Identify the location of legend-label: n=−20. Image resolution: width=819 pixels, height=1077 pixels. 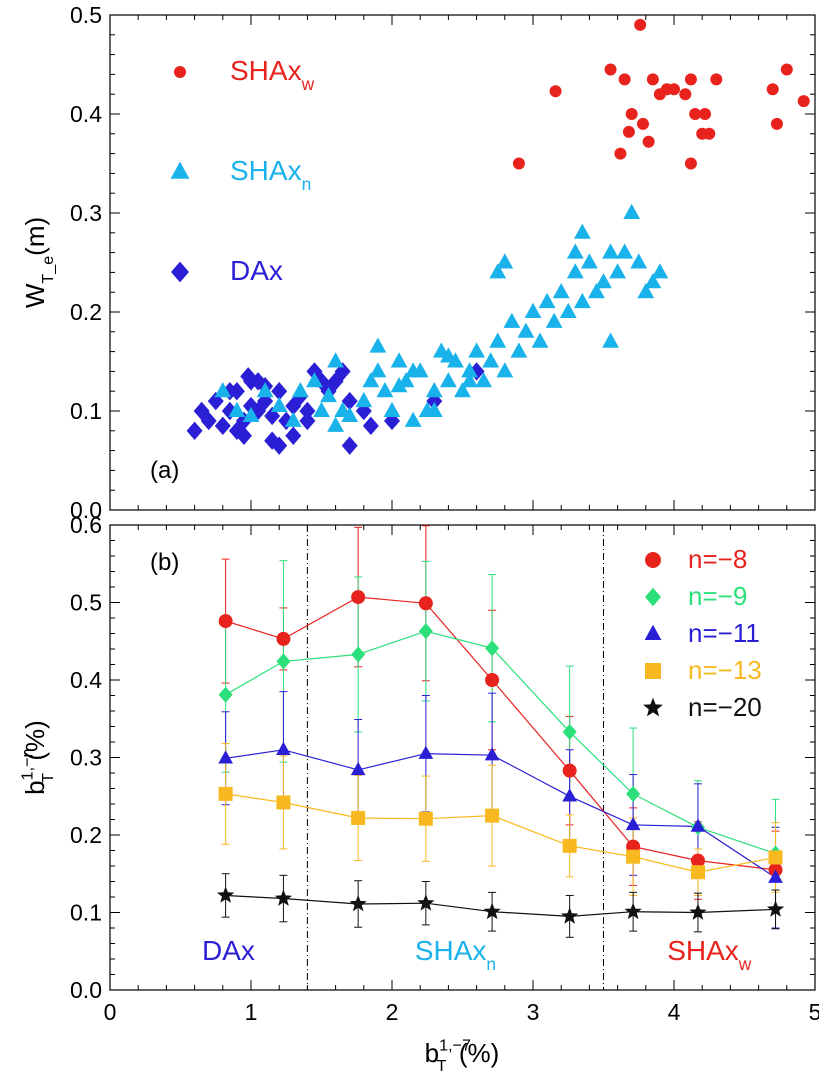
(725, 707).